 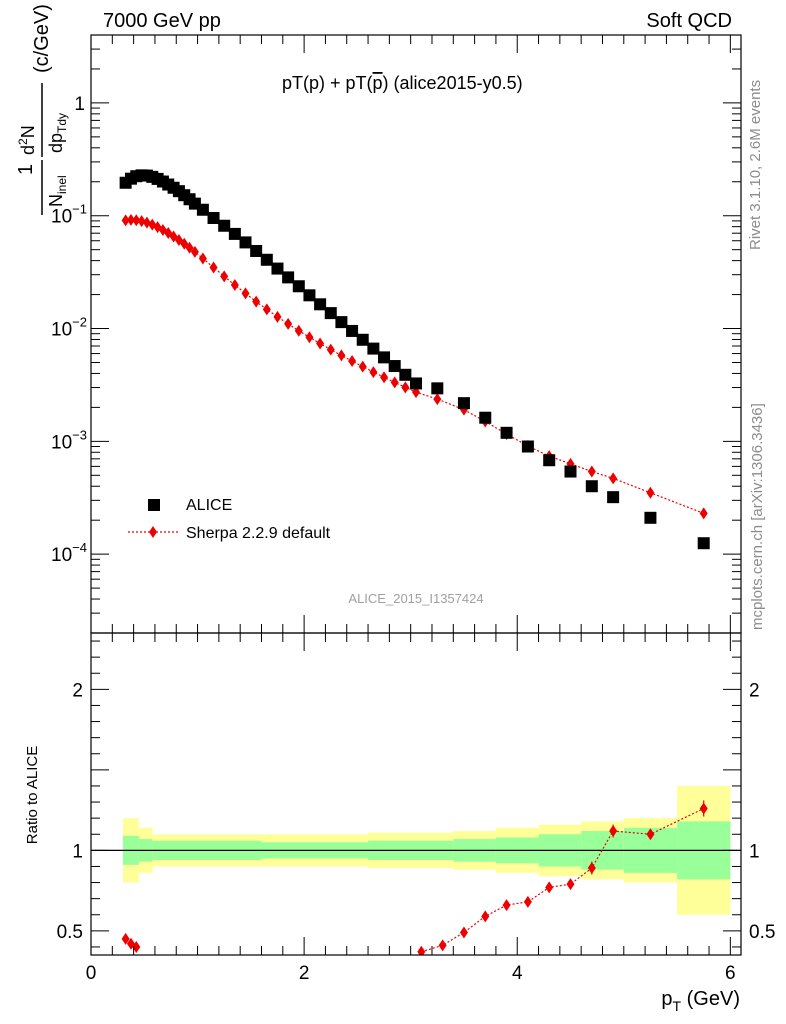 I want to click on legend-alice-marker, so click(x=154, y=505).